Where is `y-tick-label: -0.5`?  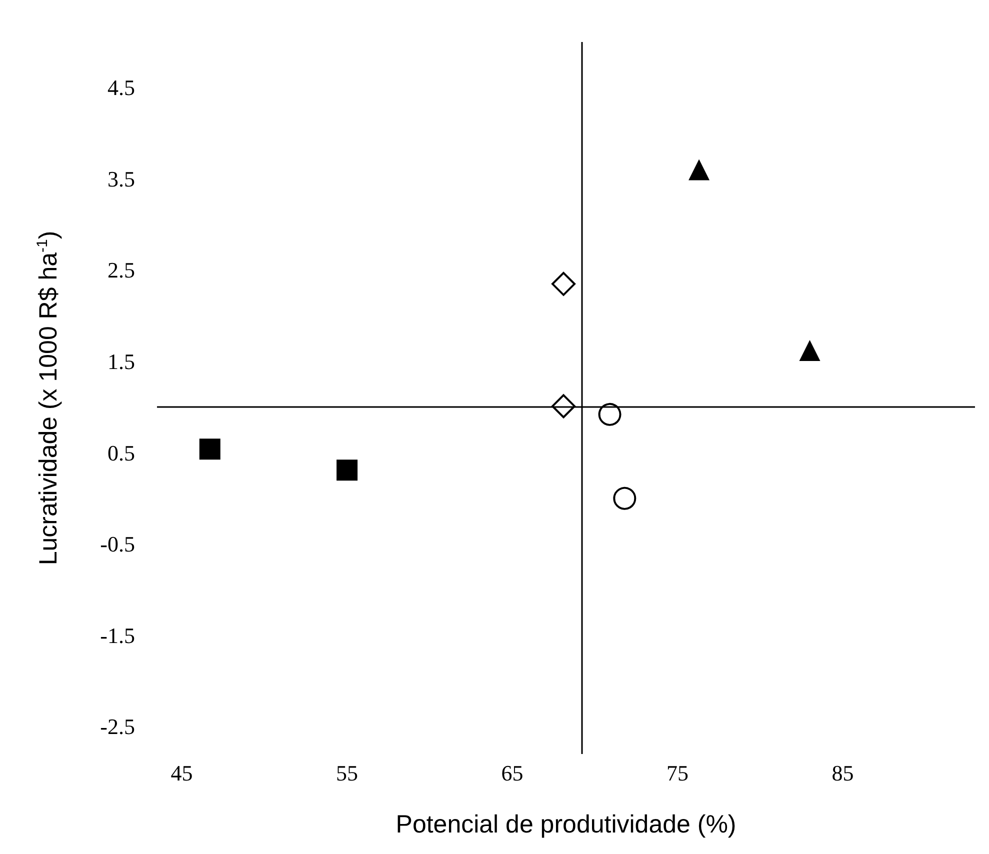 y-tick-label: -0.5 is located at coordinates (117, 544).